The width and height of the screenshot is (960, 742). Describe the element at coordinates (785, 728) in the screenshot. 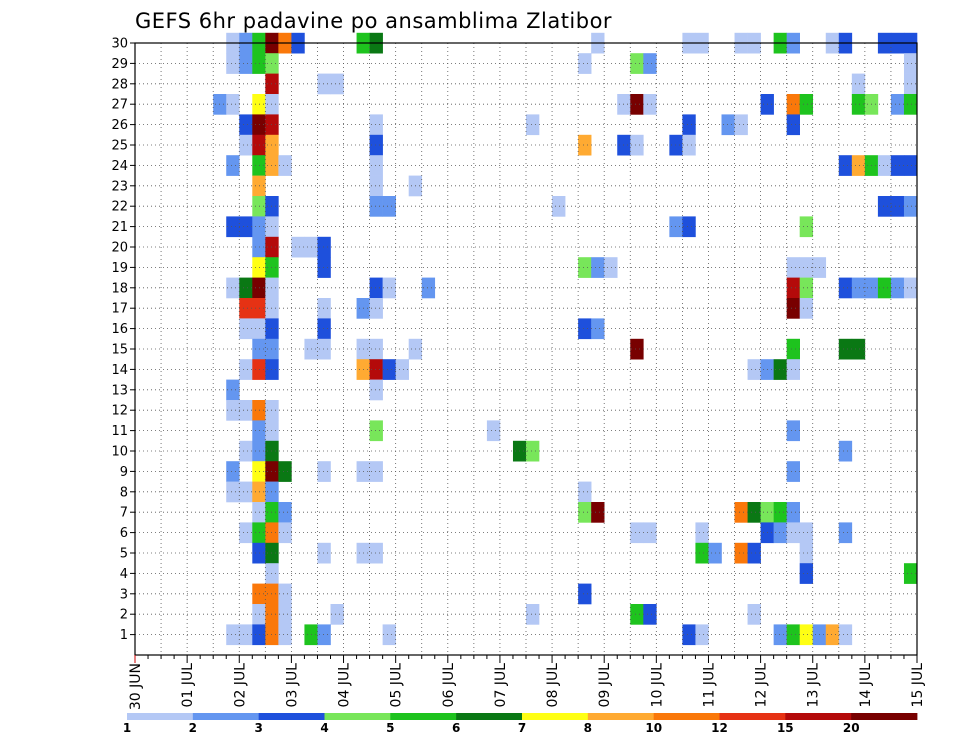

I see `legend-label: 15` at that location.